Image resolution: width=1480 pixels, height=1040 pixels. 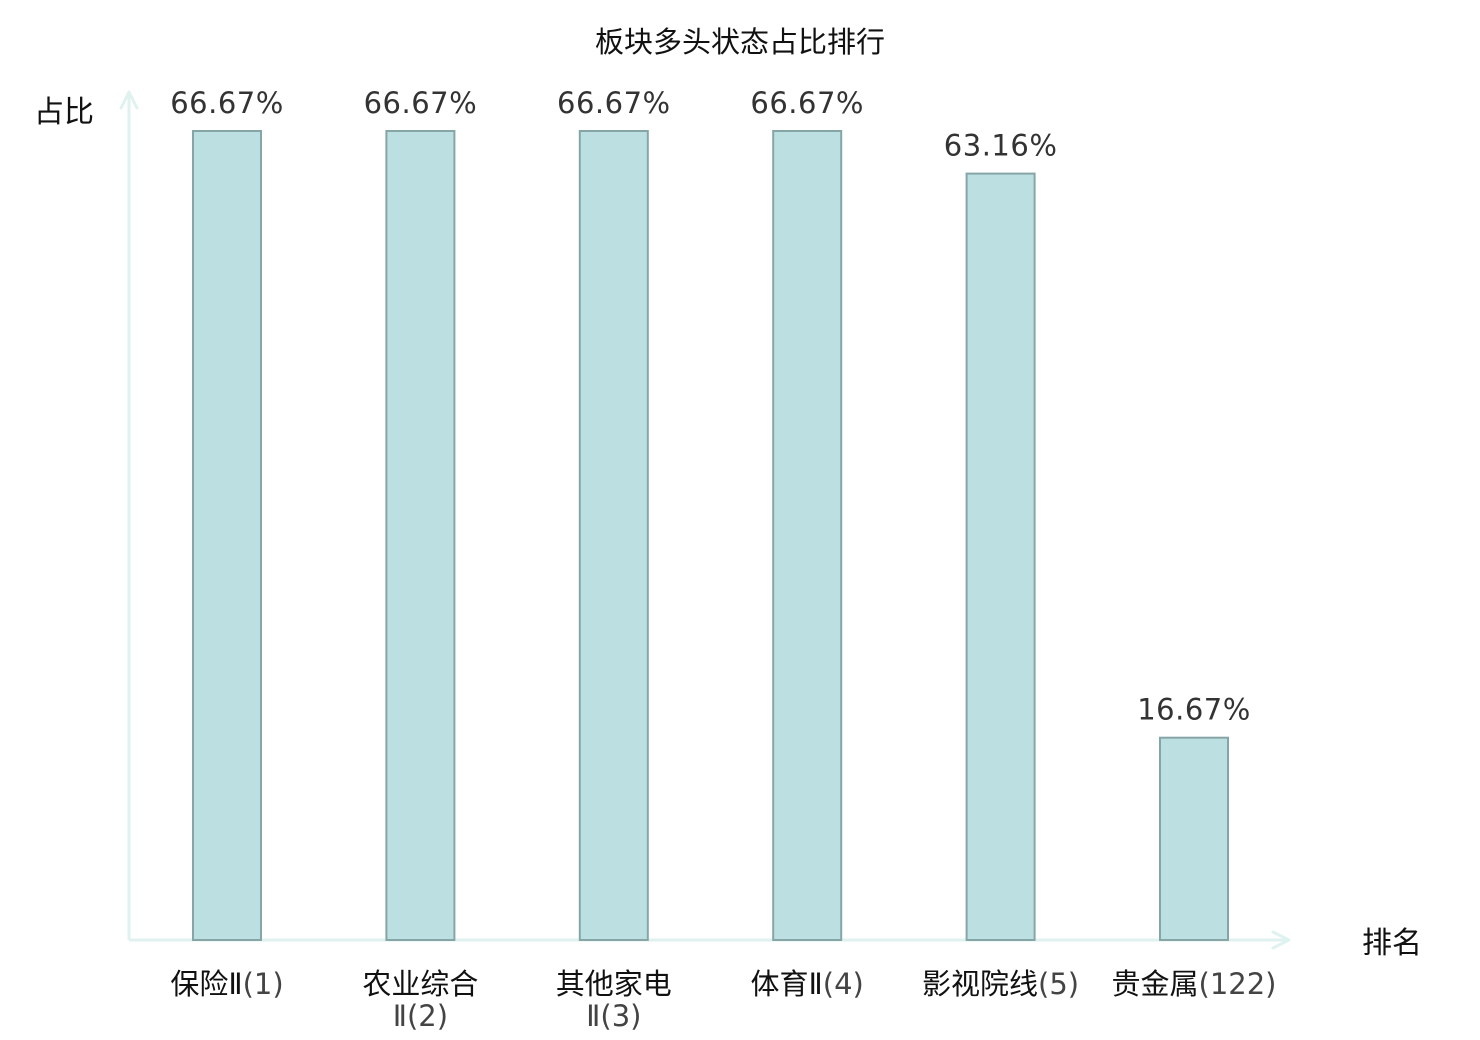 I want to click on value-label-2: 66.67%, so click(x=421, y=103).